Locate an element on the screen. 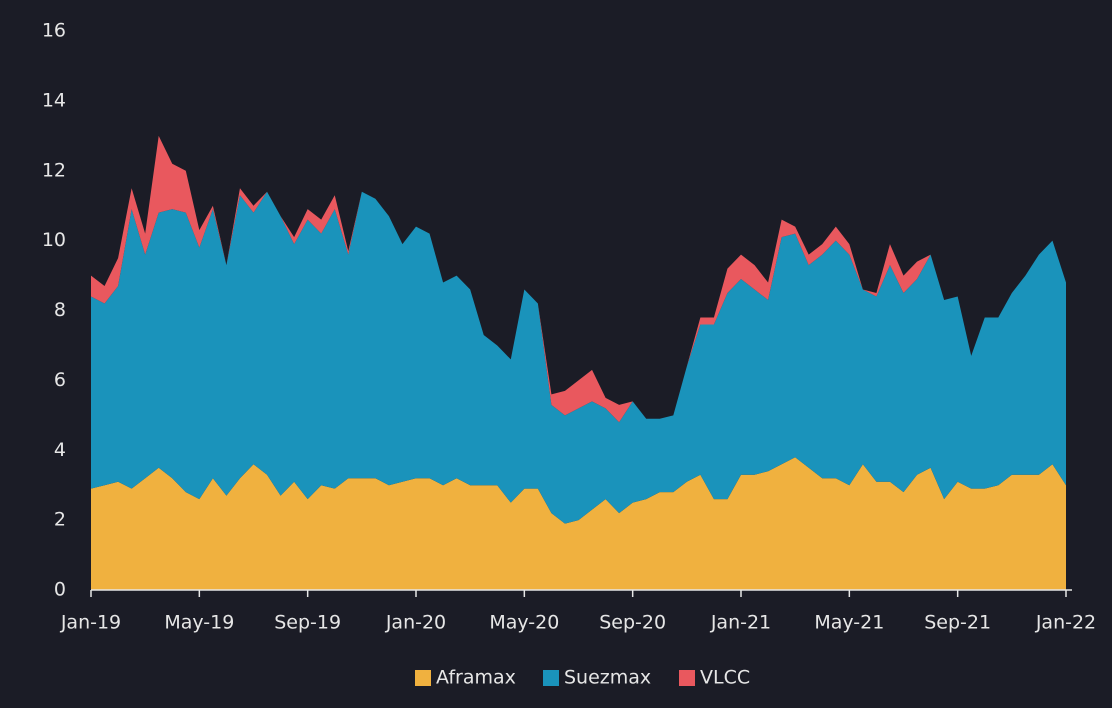  legend-label: Suezmax is located at coordinates (607, 678).